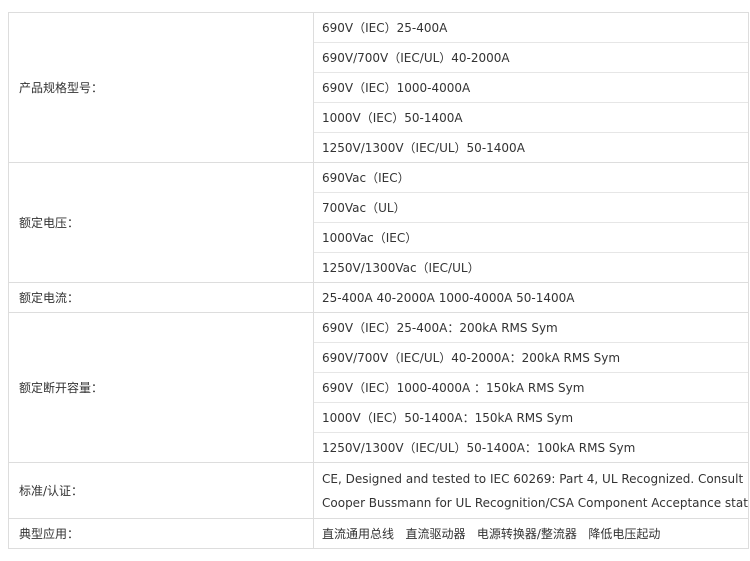 The image size is (750, 561). Describe the element at coordinates (49, 534) in the screenshot. I see `row-label: 典型应用：` at that location.